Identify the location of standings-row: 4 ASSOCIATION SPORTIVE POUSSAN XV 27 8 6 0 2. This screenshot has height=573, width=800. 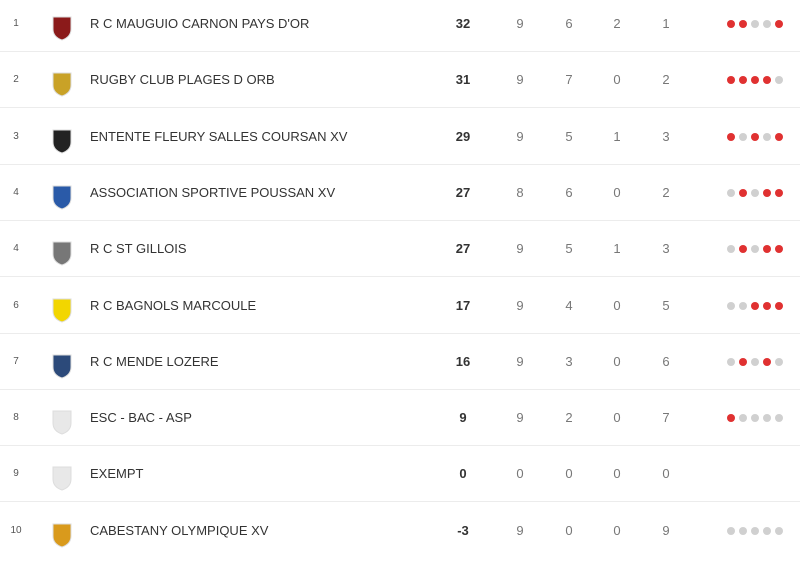
(400, 193).